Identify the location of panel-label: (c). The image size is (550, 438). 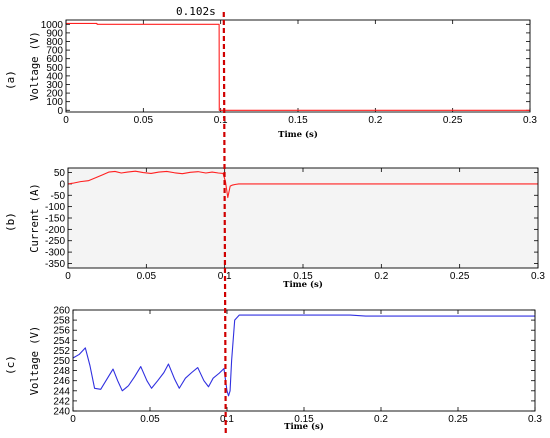
(10, 365).